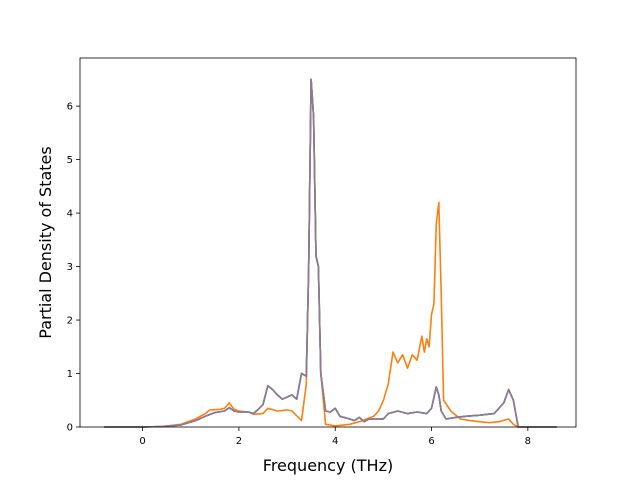 The height and width of the screenshot is (480, 640). What do you see at coordinates (70, 214) in the screenshot?
I see `y-tick-label: 4` at bounding box center [70, 214].